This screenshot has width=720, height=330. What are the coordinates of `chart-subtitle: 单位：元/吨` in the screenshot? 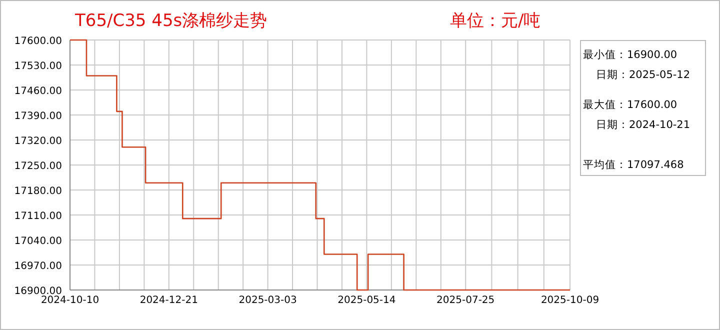 It's located at (495, 21).